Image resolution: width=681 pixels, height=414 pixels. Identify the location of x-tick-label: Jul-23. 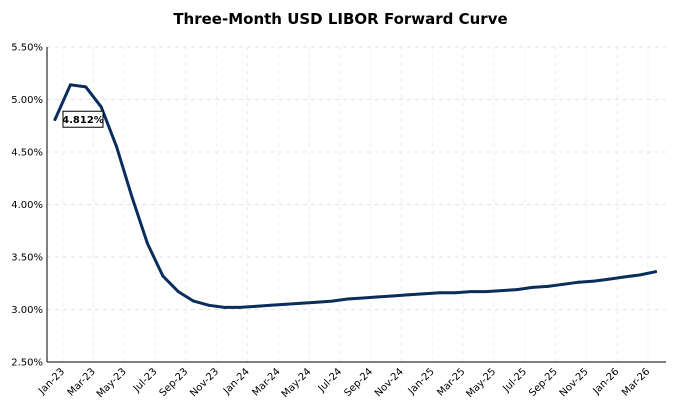
(145, 380).